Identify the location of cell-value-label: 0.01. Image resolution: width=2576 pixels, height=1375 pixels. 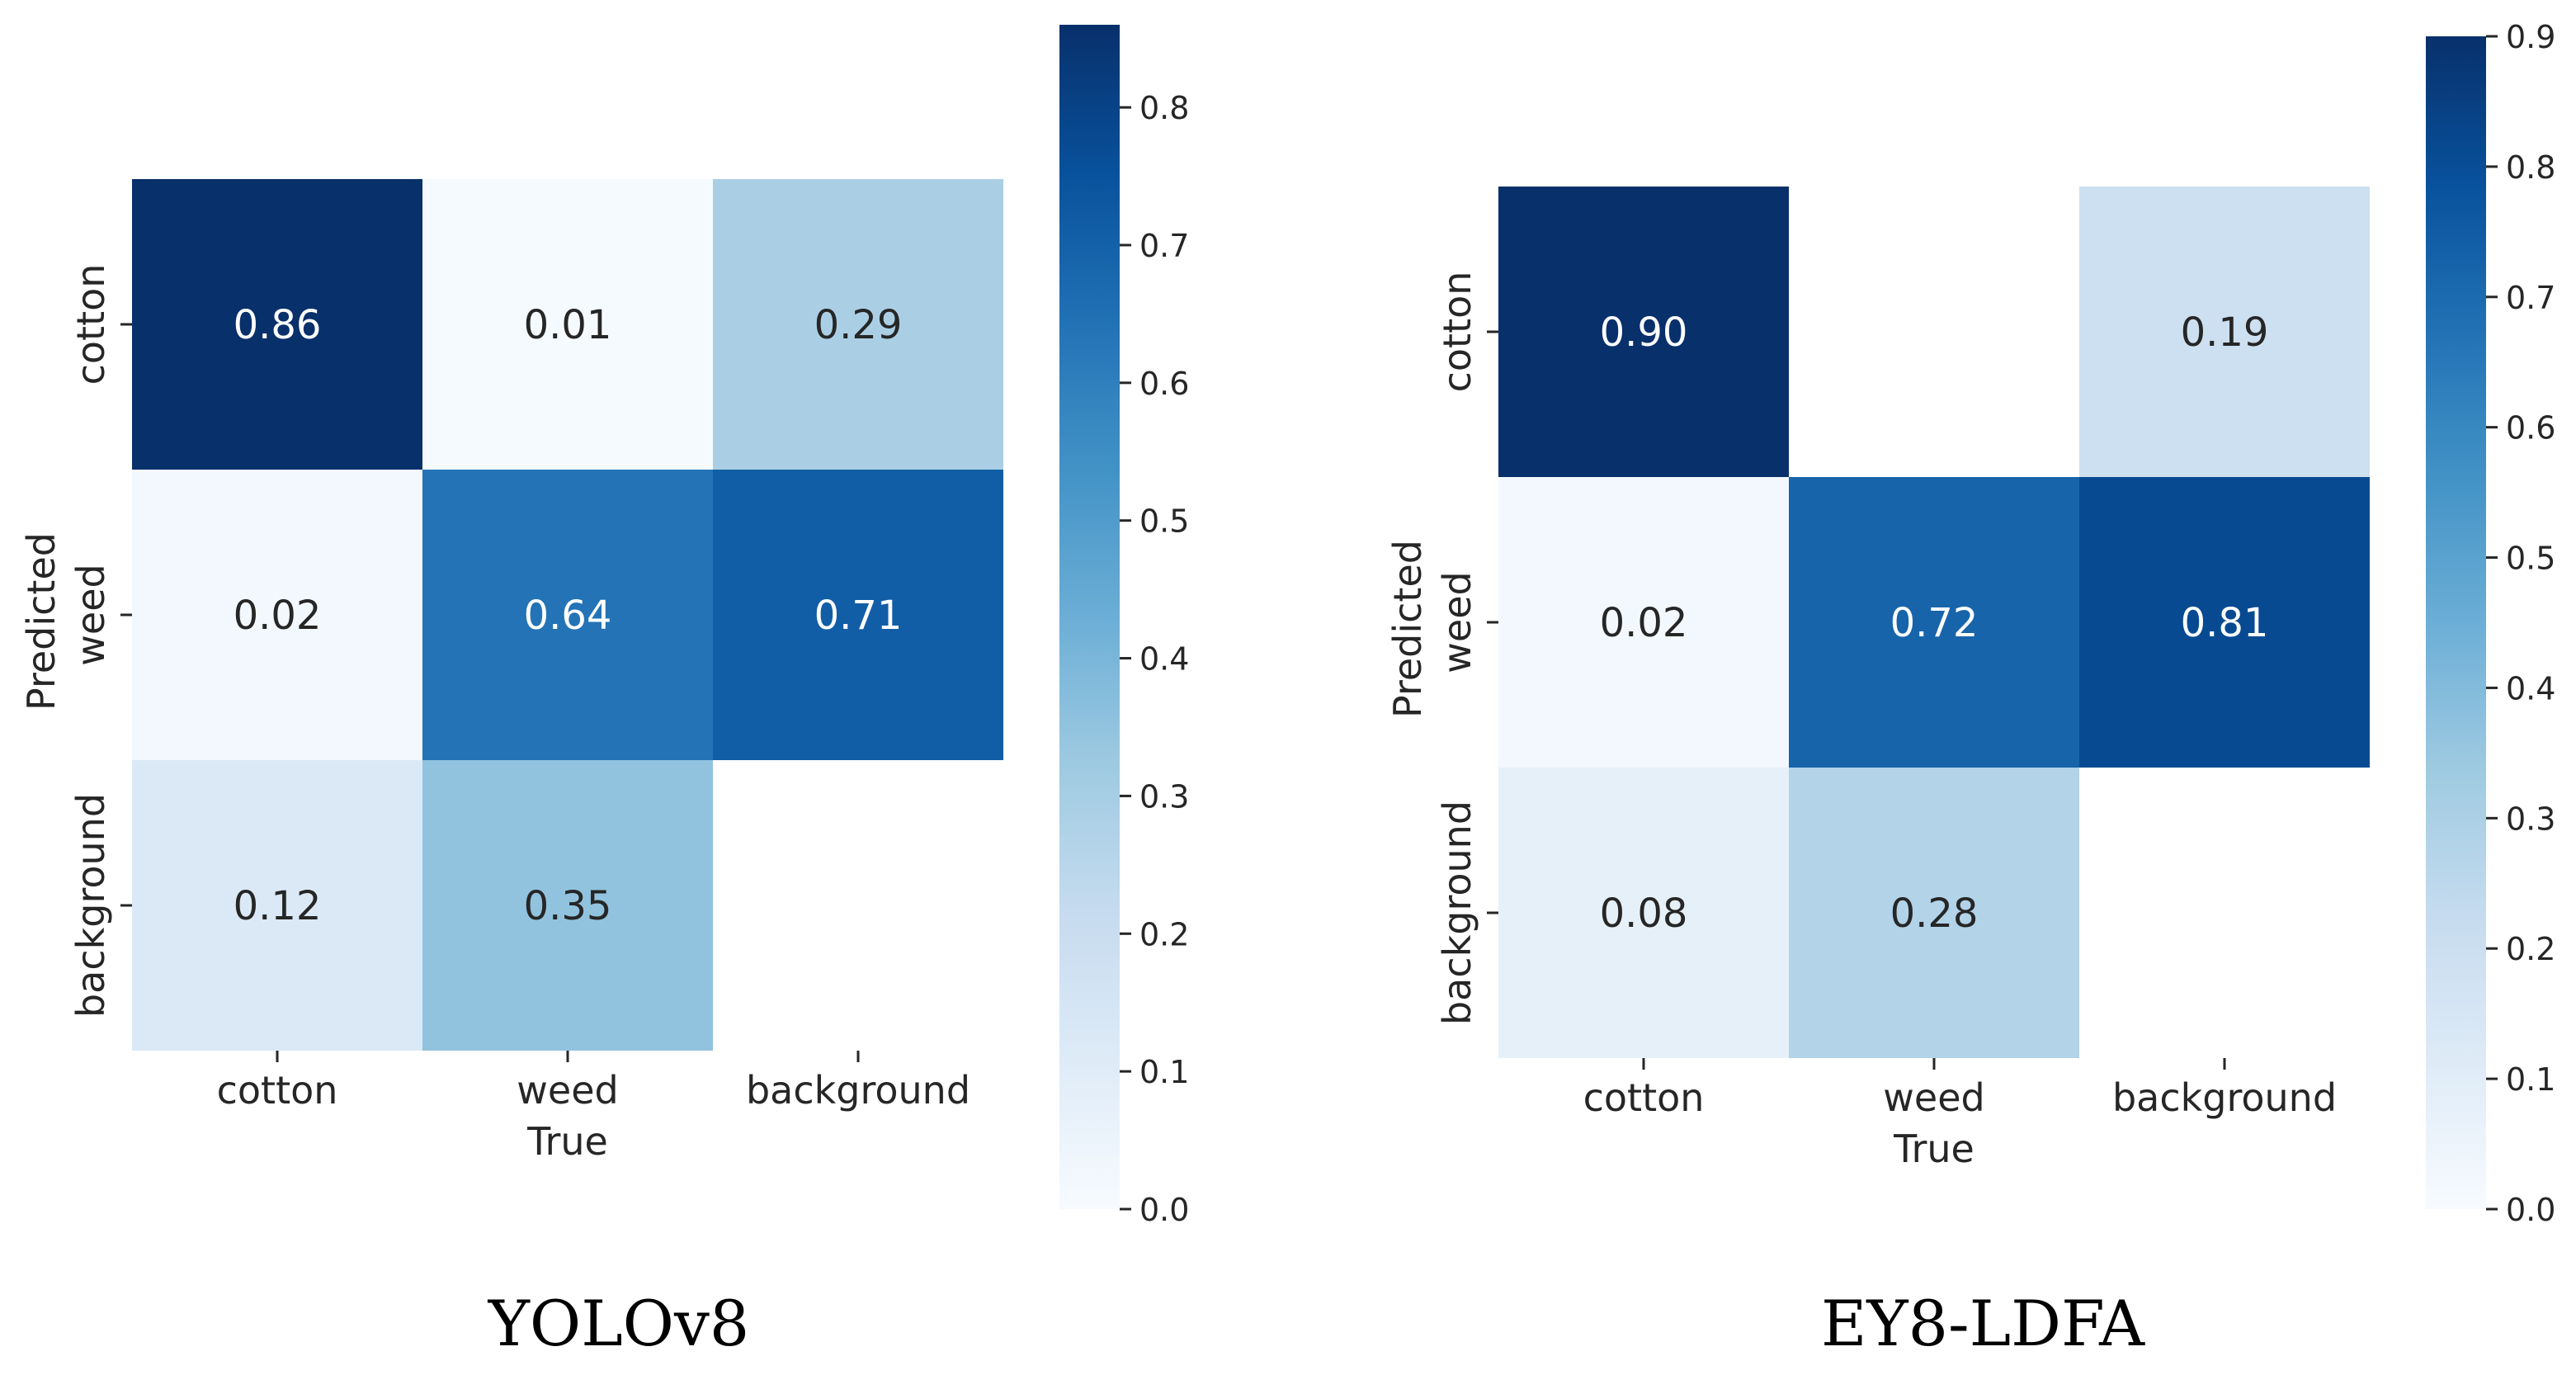
(568, 325).